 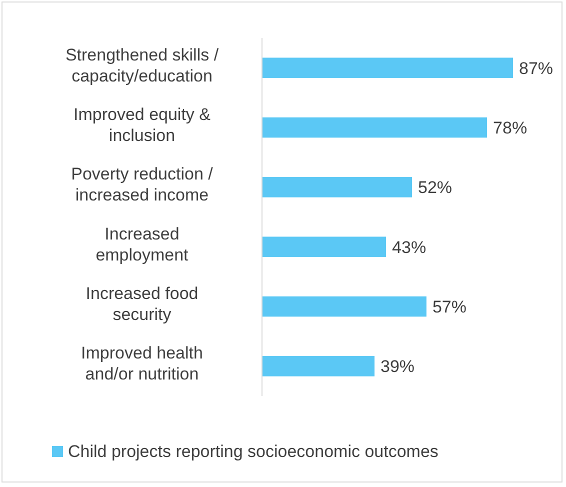 What do you see at coordinates (142, 125) in the screenshot?
I see `y-tick-label: Improved equity & inclusion` at bounding box center [142, 125].